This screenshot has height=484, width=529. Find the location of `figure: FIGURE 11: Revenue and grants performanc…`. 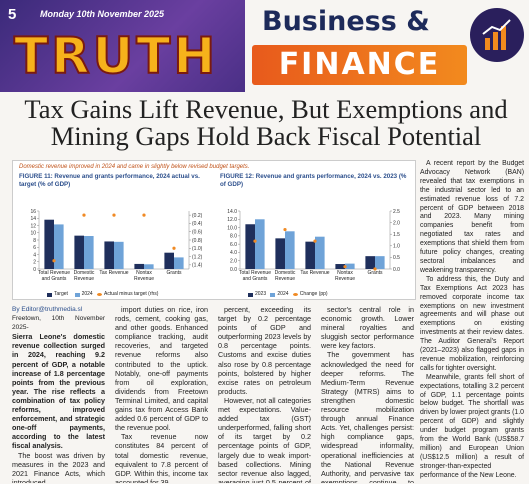

figure: FIGURE 11: Revenue and grants performanc… is located at coordinates (115, 236).